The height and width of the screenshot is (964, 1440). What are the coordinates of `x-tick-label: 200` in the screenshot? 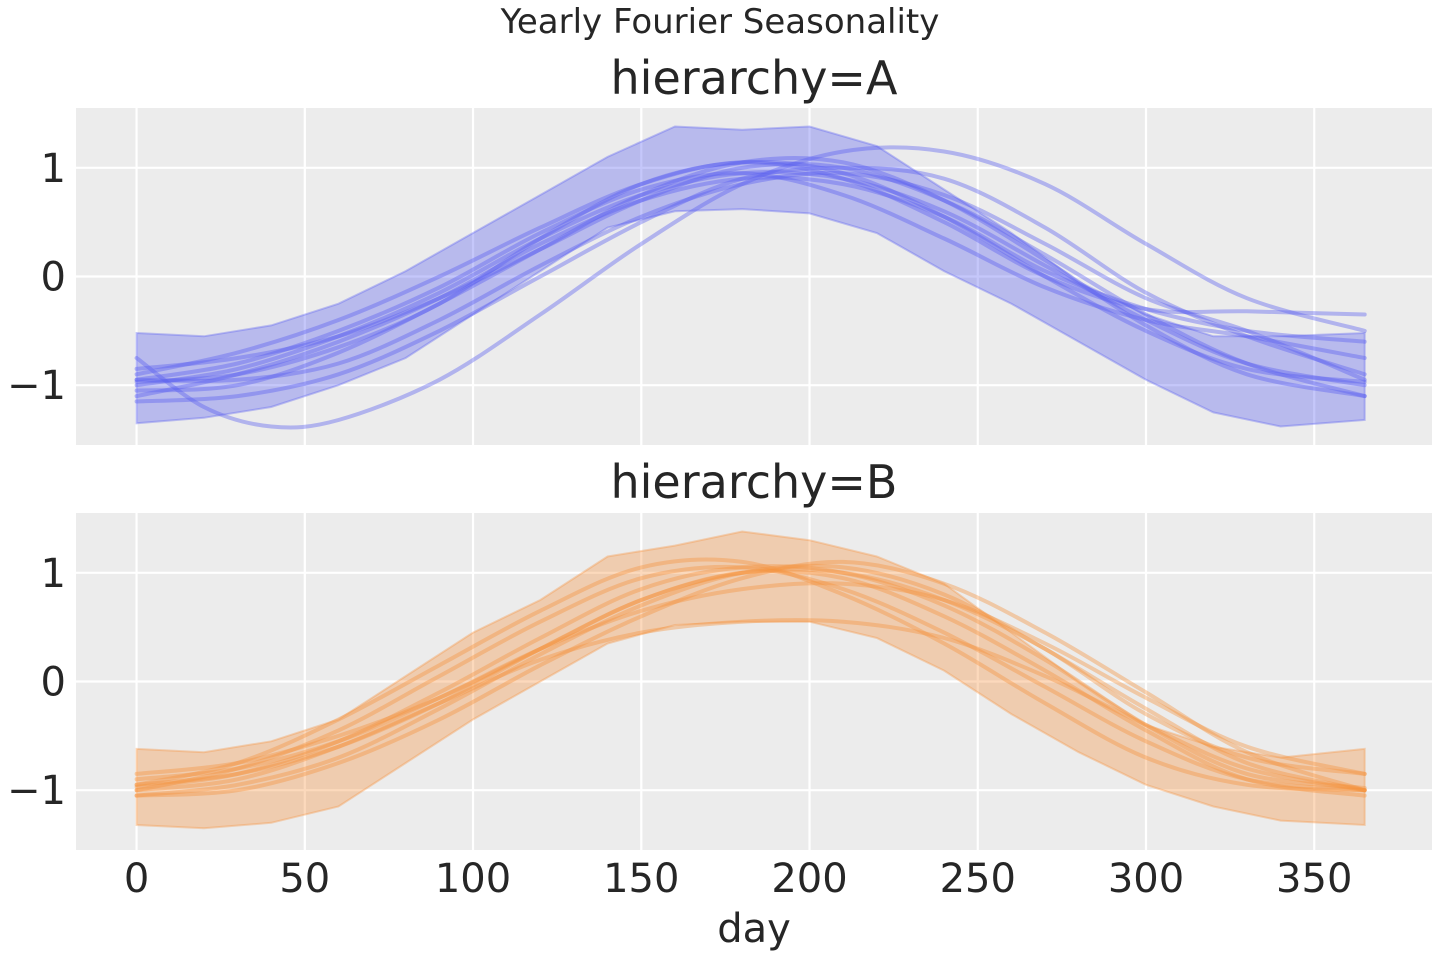 It's located at (809, 879).